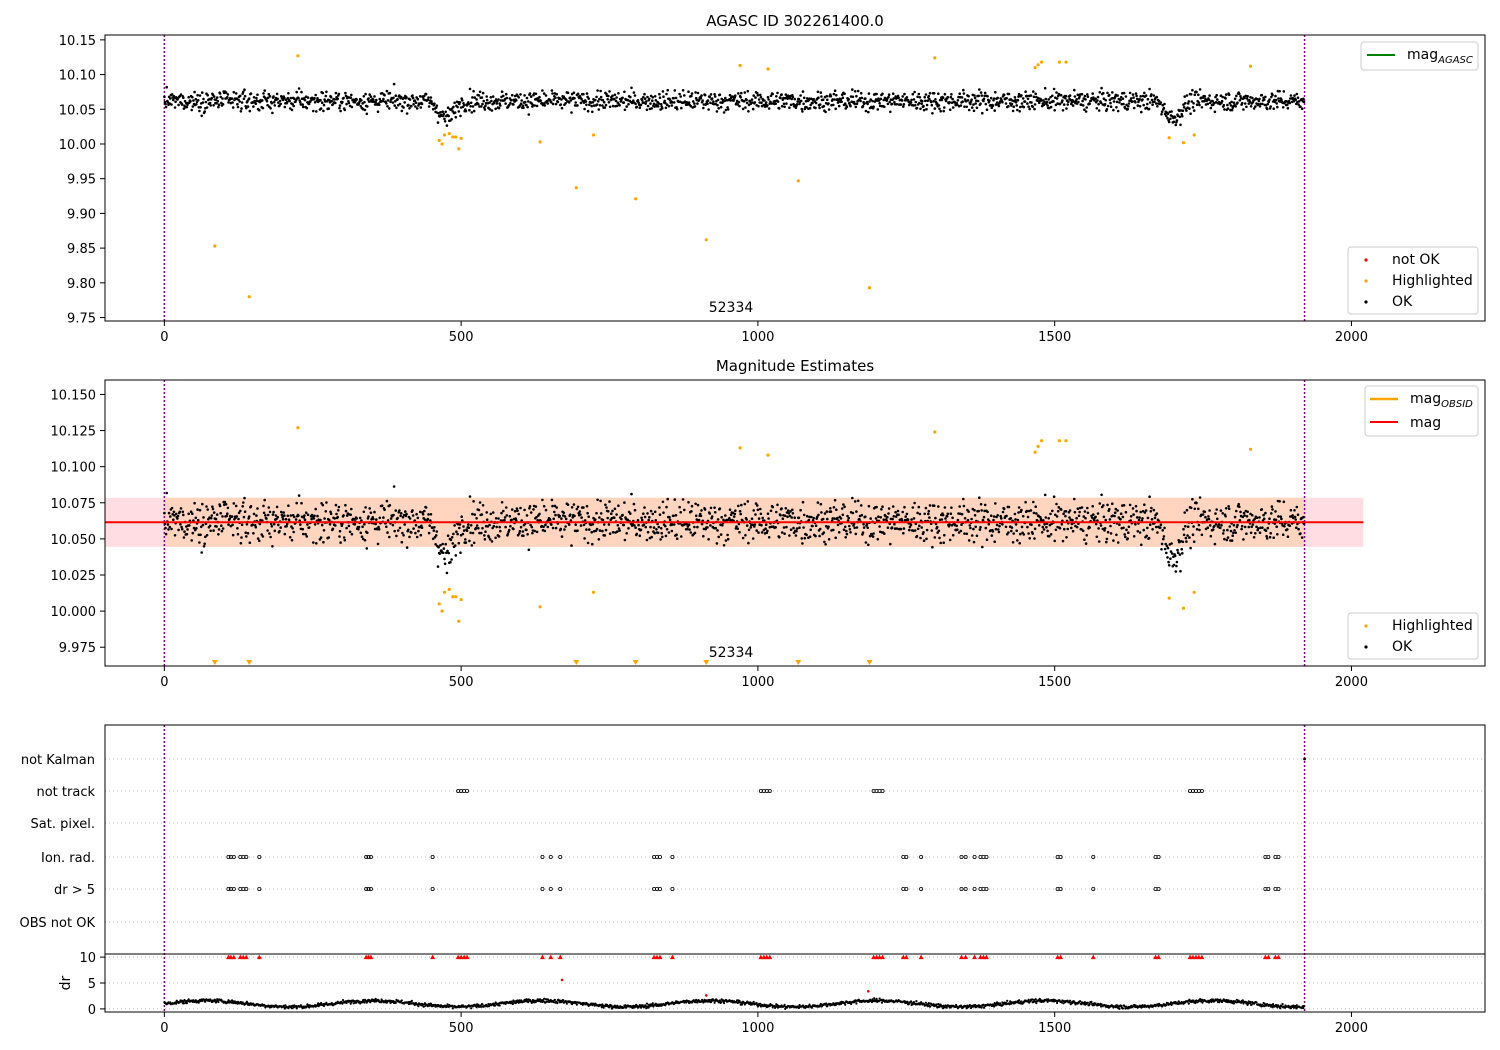  I want to click on p2-highlighted-point, so click(449, 589).